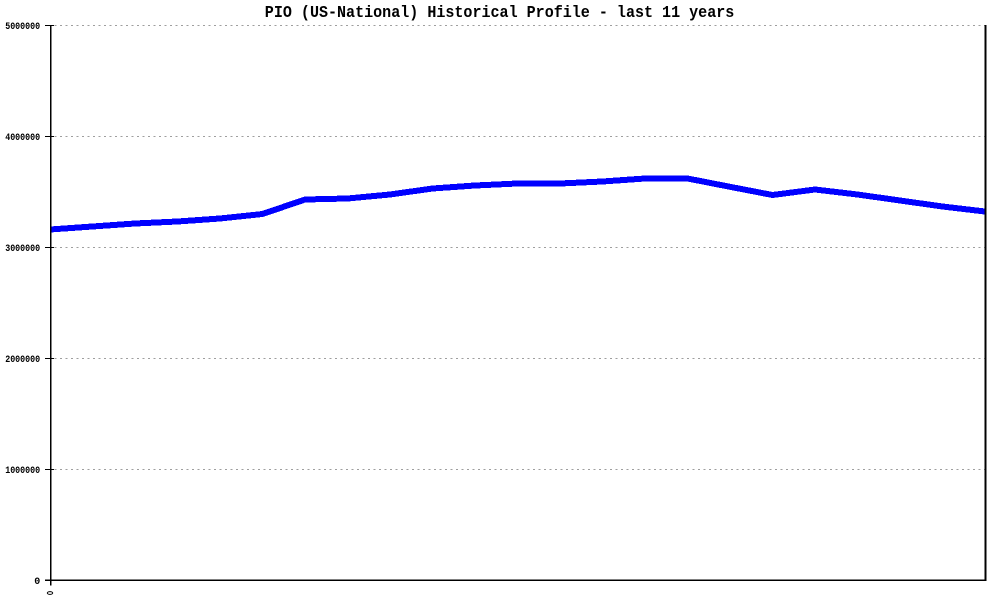 Image resolution: width=1000 pixels, height=600 pixels. What do you see at coordinates (22, 249) in the screenshot?
I see `svg-text: 3000000` at bounding box center [22, 249].